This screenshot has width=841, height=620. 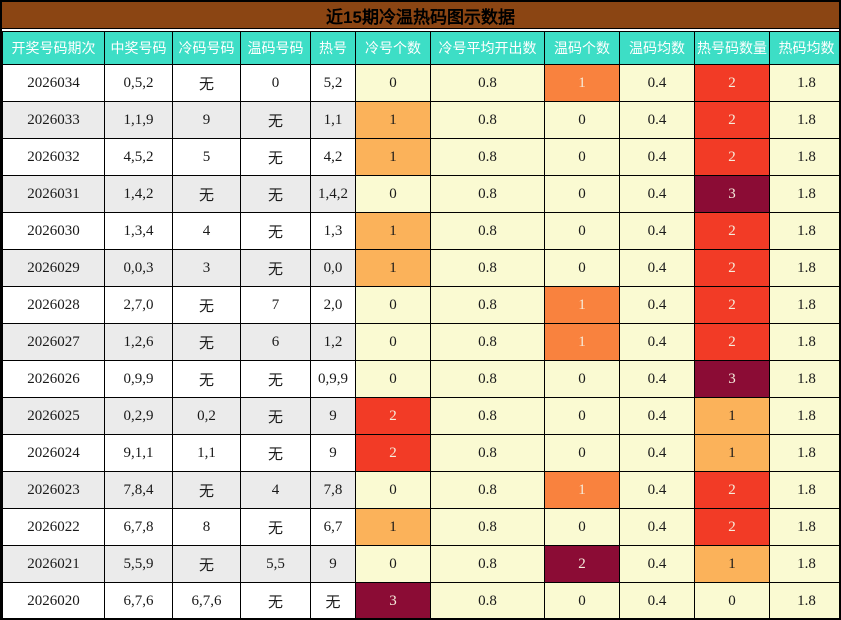 I want to click on cell-hot-numbers: 2,0, so click(x=333, y=305).